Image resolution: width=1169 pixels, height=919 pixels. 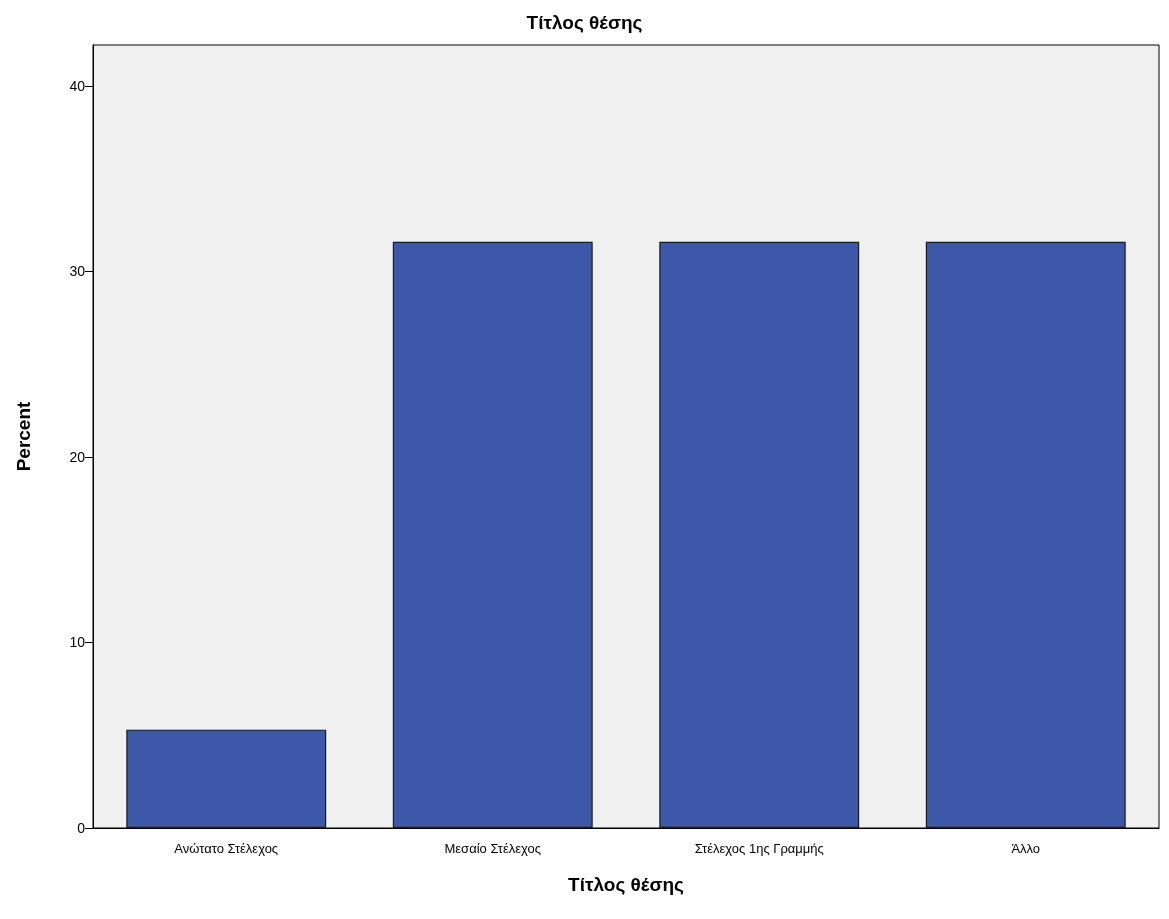 I want to click on y-axis-title: Percent, so click(x=23, y=436).